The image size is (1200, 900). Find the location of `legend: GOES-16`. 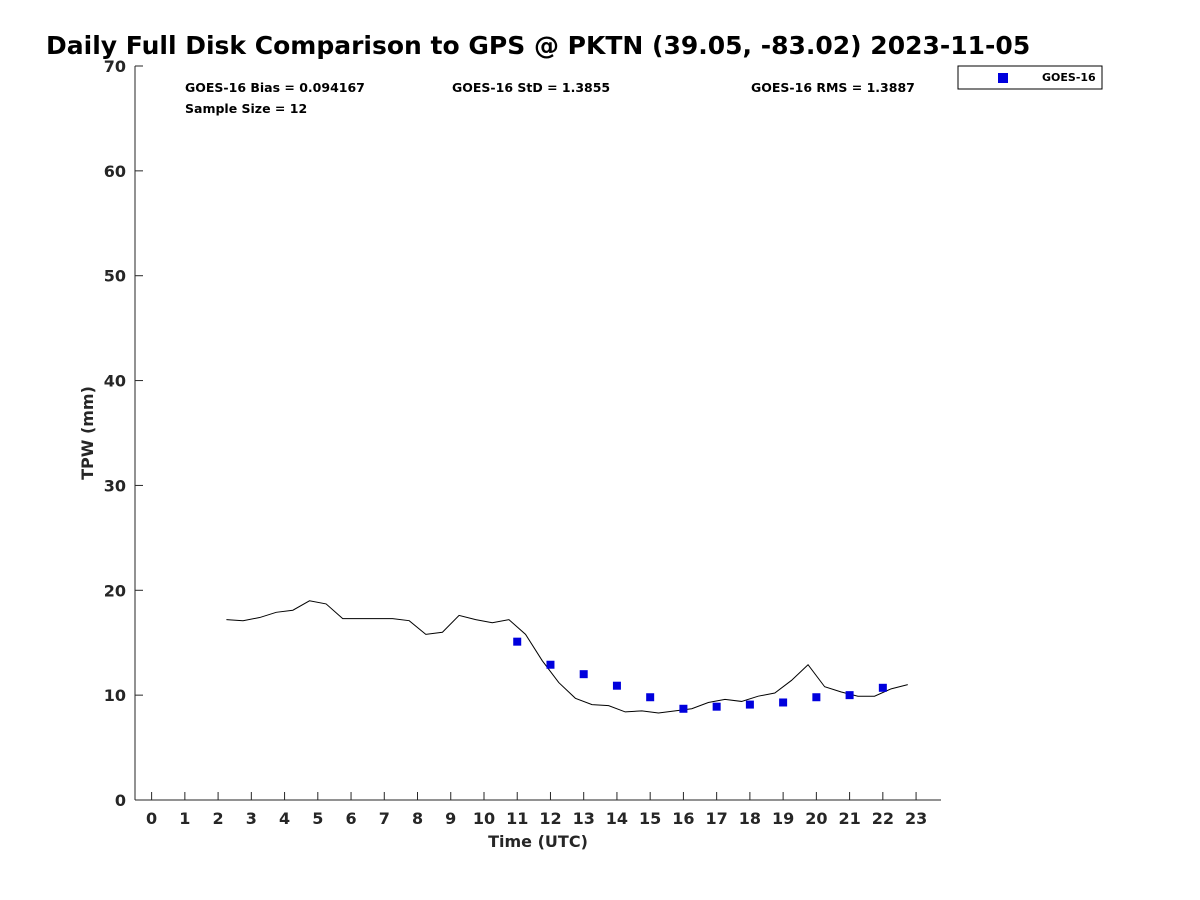

legend: GOES-16 is located at coordinates (1030, 77).